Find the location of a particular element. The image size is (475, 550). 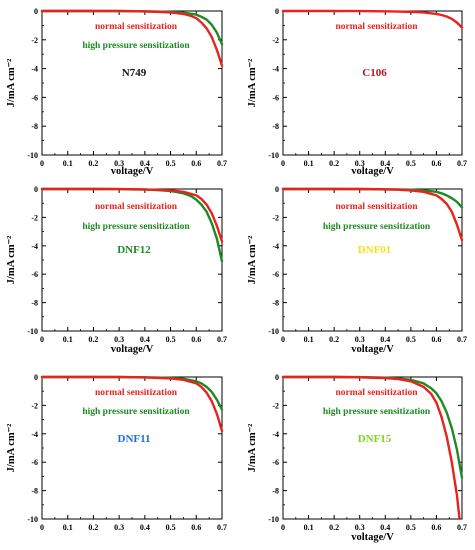

panel-6-y-tick-label: -4 is located at coordinates (275, 434).